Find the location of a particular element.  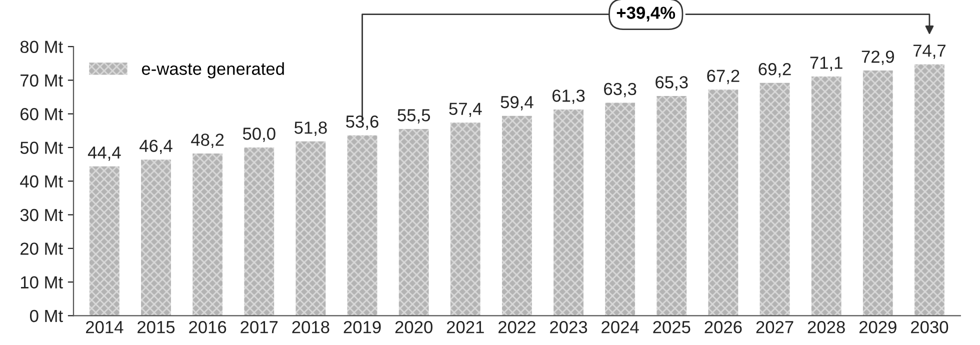

legend-label: e-waste generated is located at coordinates (213, 70).